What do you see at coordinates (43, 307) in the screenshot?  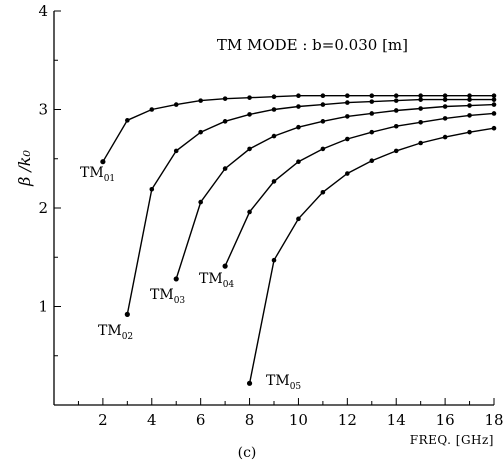 I see `y-tick-label: 1` at bounding box center [43, 307].